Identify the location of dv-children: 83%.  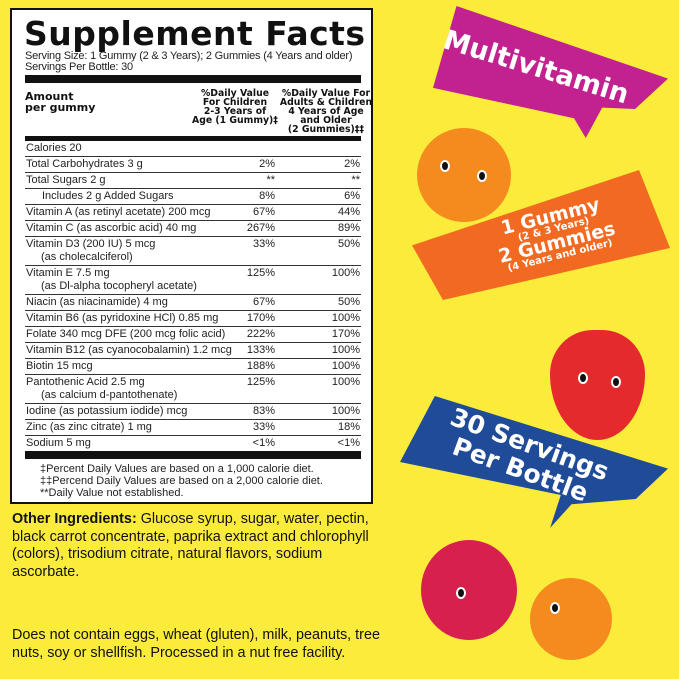
(263, 411).